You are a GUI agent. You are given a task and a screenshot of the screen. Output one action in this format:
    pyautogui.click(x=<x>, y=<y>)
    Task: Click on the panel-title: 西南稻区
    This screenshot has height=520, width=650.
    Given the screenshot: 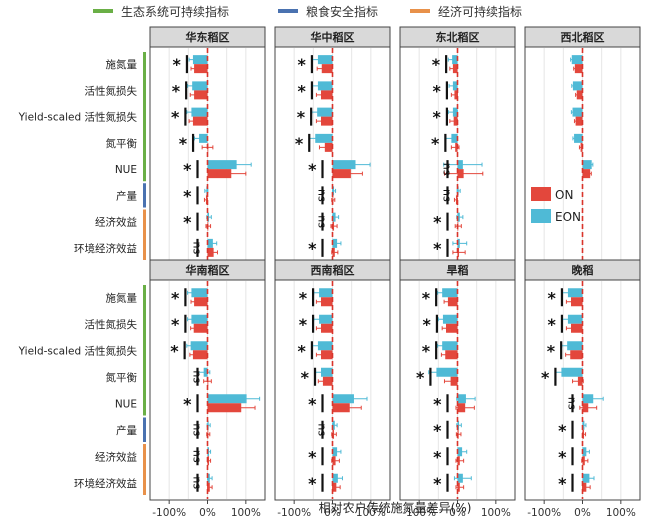 What is the action you would take?
    pyautogui.click(x=333, y=270)
    